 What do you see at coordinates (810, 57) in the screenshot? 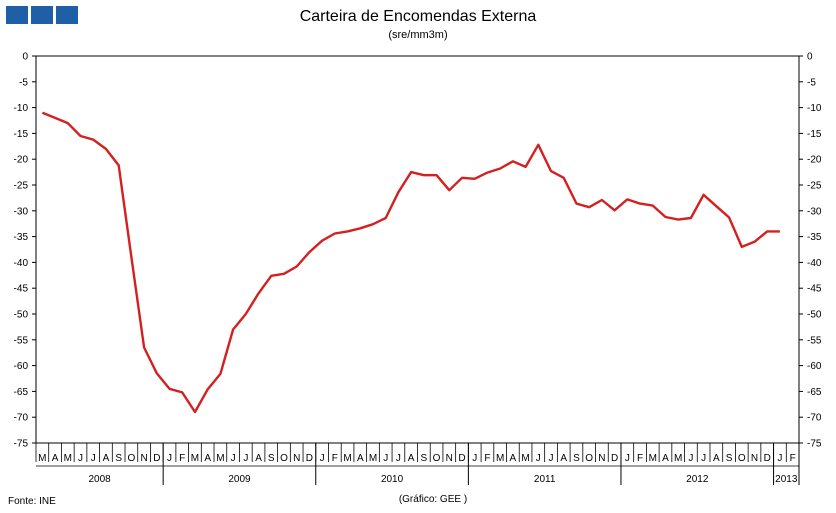
I see `y-tick-label-right: 0` at bounding box center [810, 57].